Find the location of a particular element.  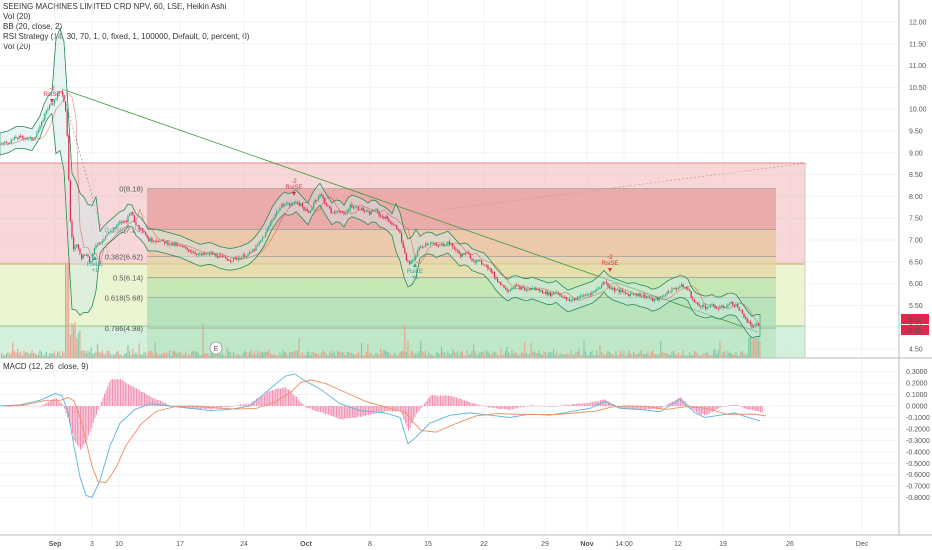

legend-vol: Vol (20) is located at coordinates (17, 16).